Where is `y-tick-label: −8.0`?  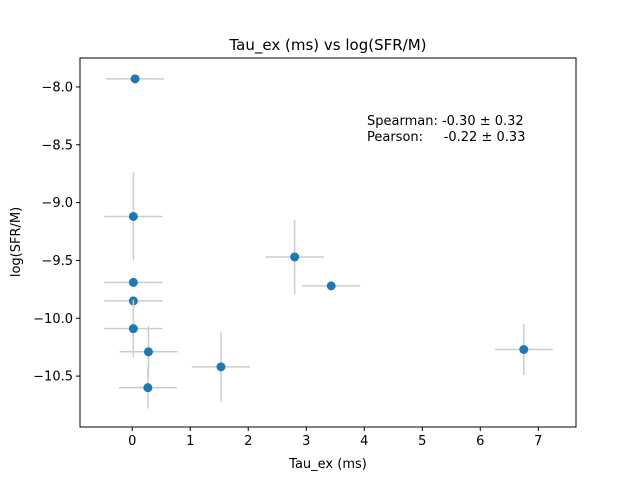
y-tick-label: −8.0 is located at coordinates (57, 87).